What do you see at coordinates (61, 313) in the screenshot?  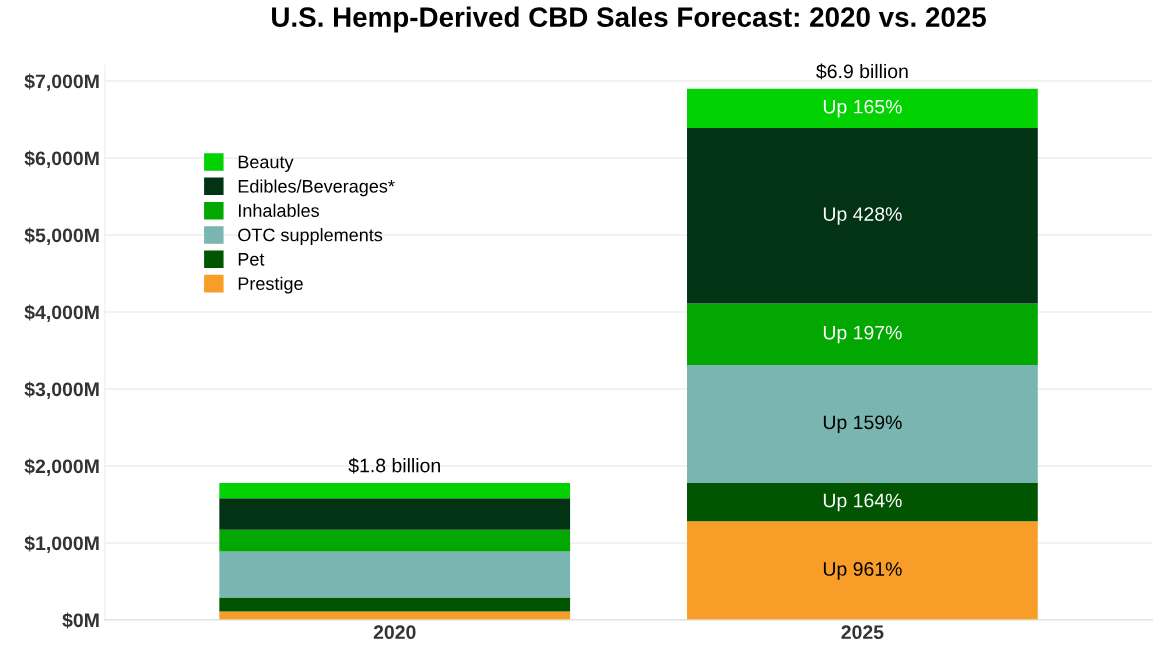 I see `y-tick-label: $4,000M` at bounding box center [61, 313].